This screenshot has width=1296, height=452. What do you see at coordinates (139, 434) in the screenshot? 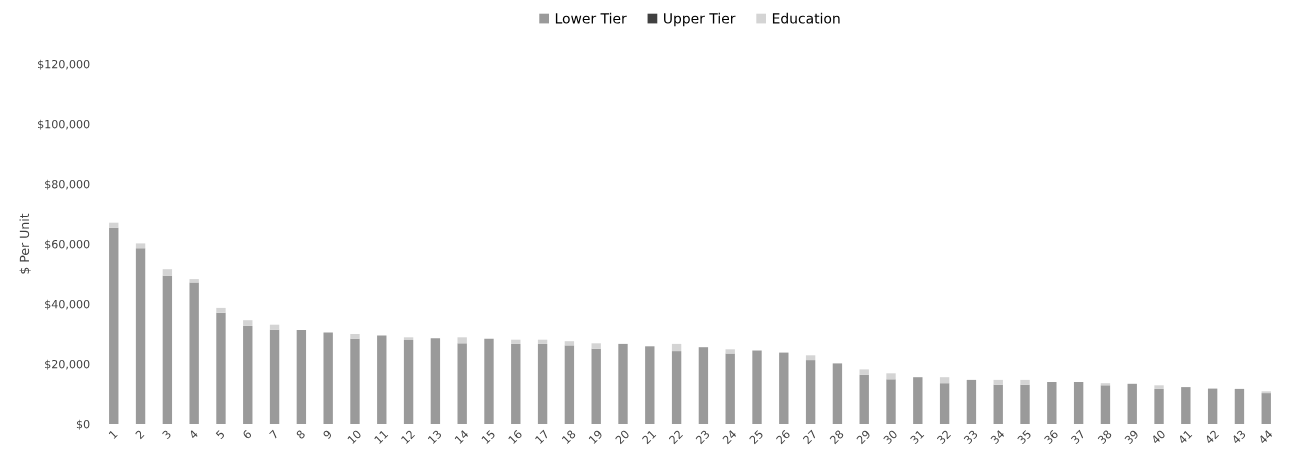
I see `x-tick-label: 2` at bounding box center [139, 434].